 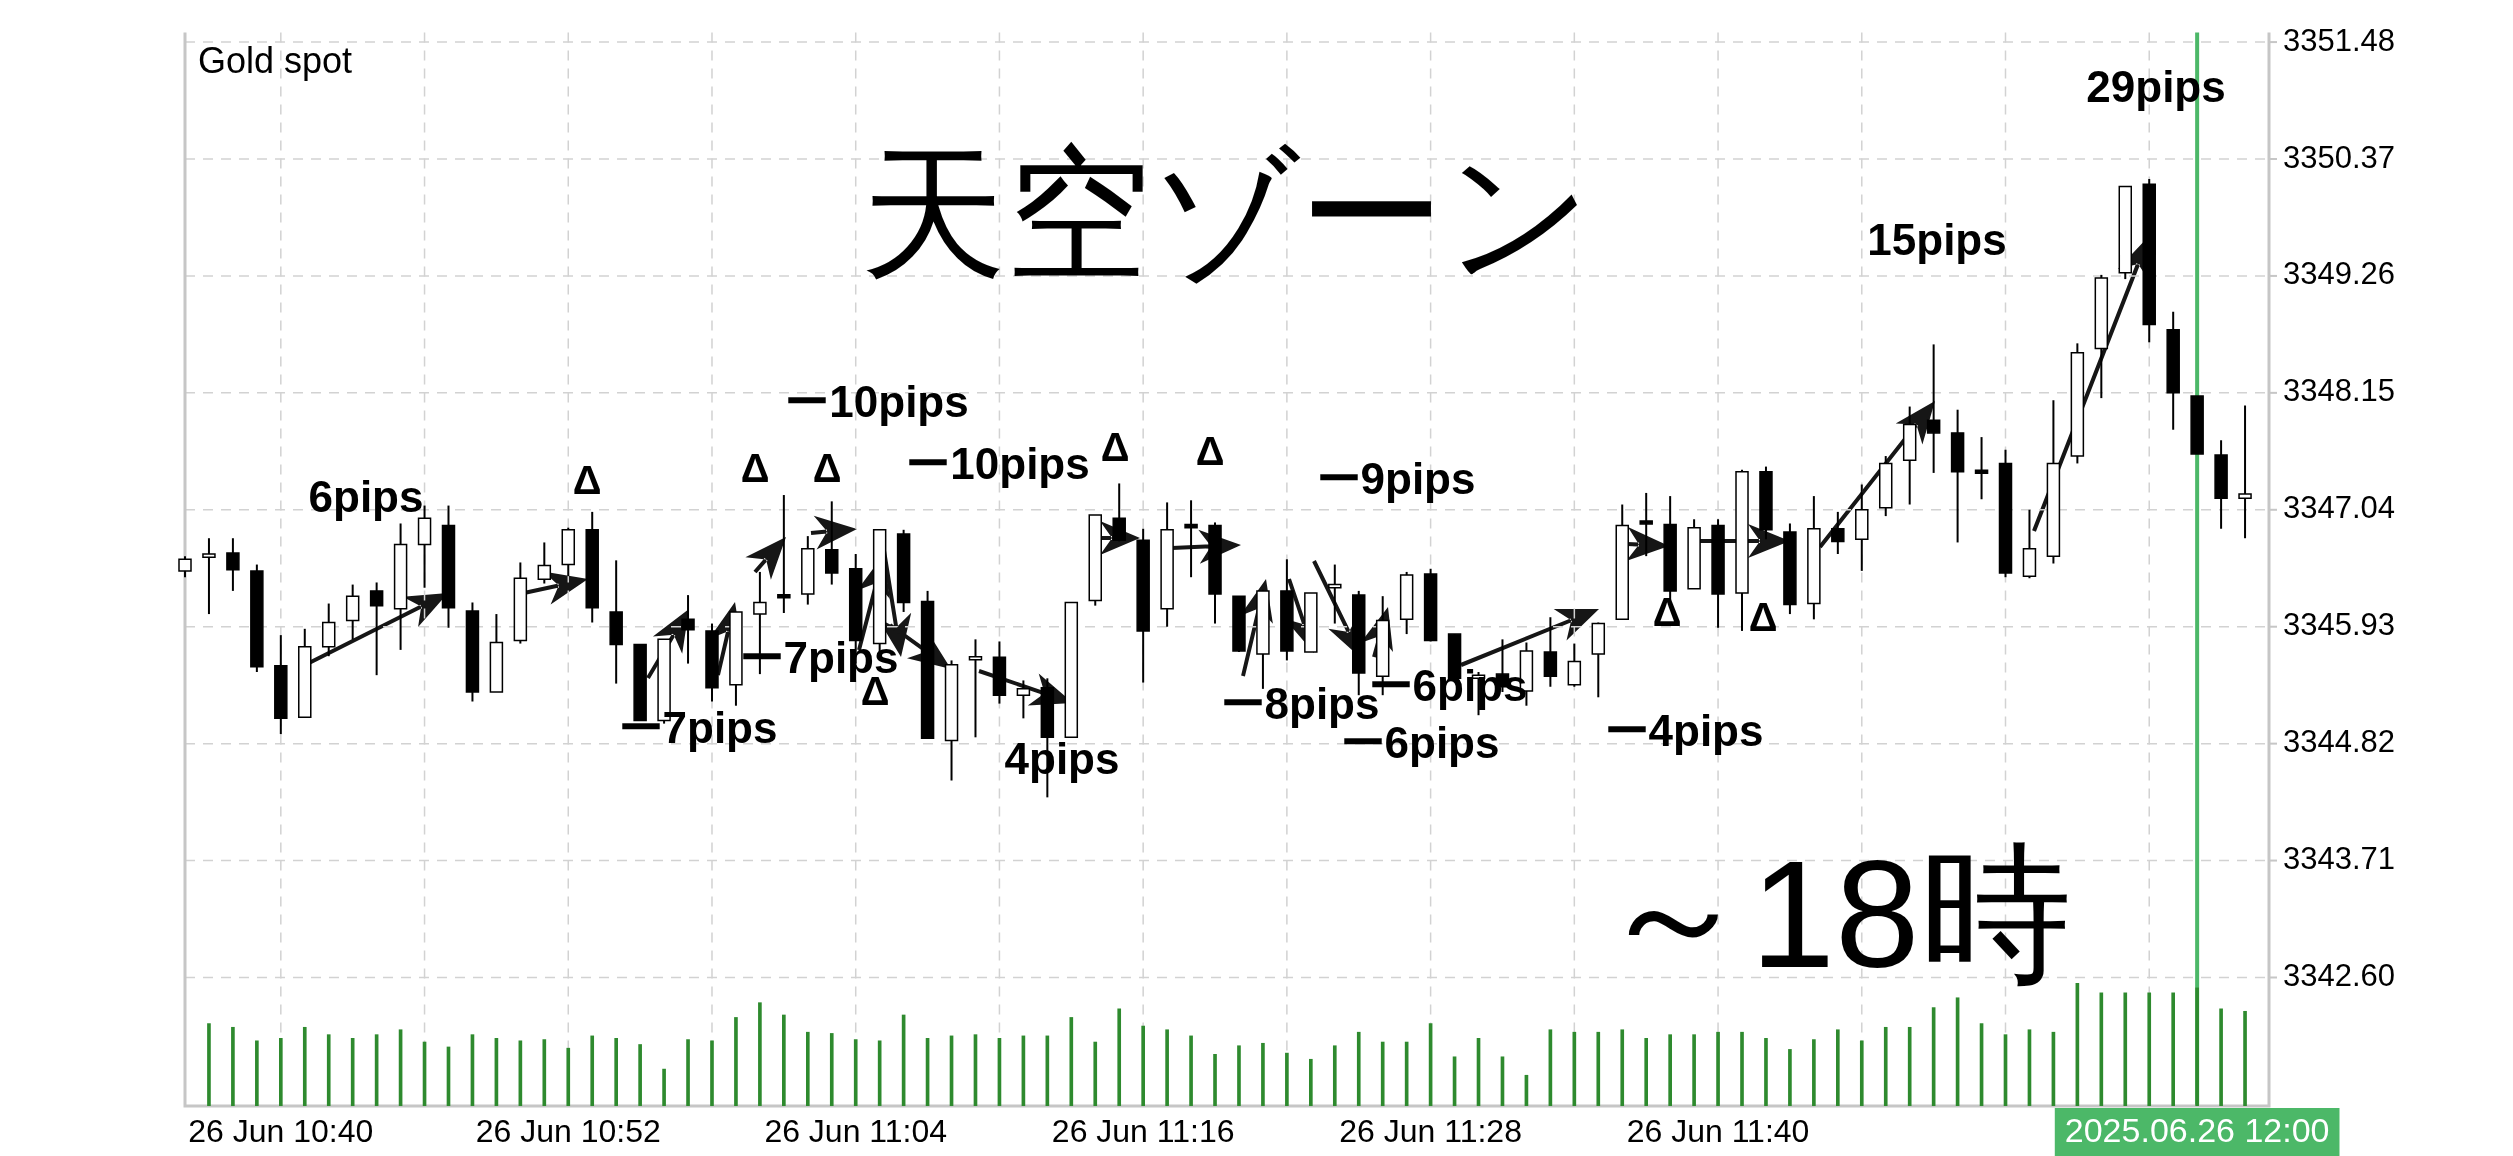 I want to click on y-tick-label: 3345.93, so click(x=2339, y=625).